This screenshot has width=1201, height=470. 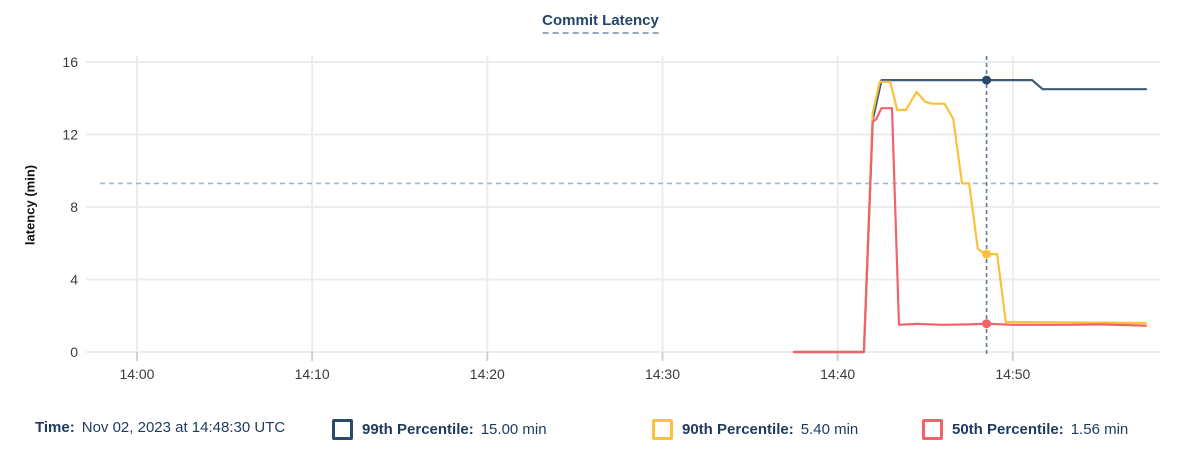 What do you see at coordinates (987, 324) in the screenshot?
I see `cursor-dot-50th-percentile` at bounding box center [987, 324].